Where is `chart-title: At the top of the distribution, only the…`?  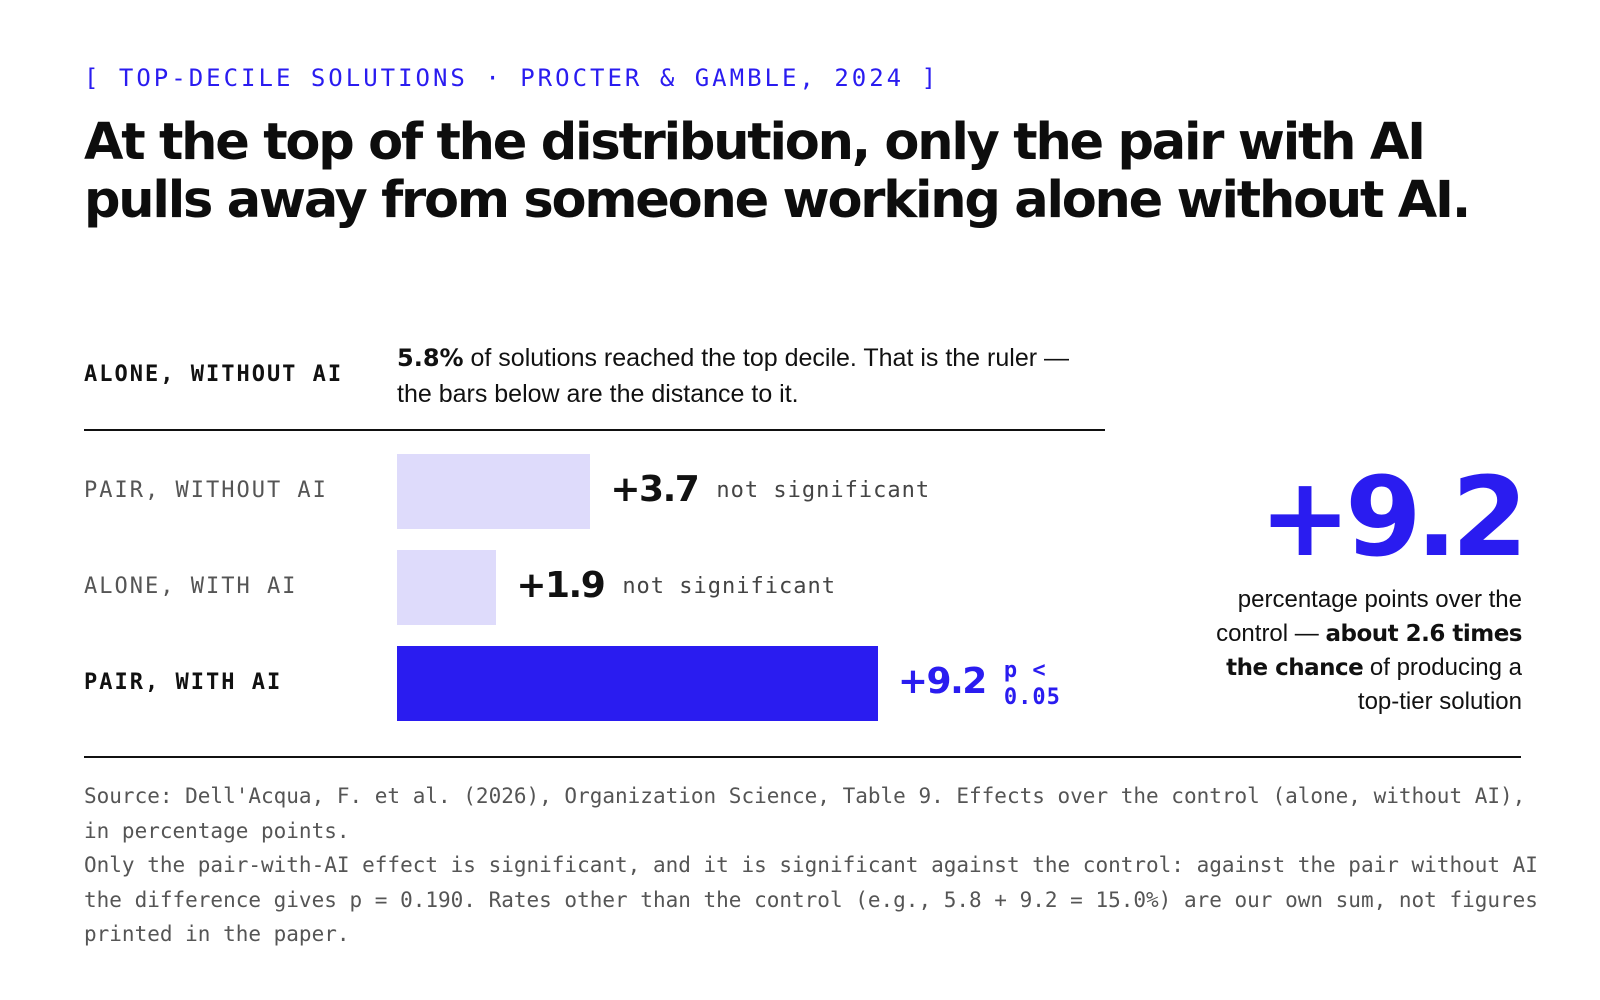 chart-title: At the top of the distribution, only the… is located at coordinates (777, 171).